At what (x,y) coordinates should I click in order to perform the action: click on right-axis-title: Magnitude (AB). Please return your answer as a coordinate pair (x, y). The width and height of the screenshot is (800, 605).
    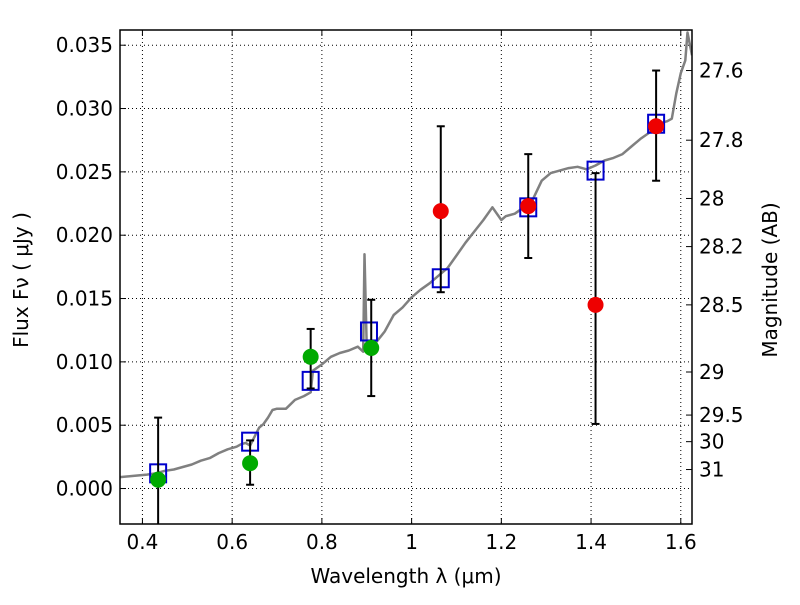
    Looking at the image, I should click on (770, 279).